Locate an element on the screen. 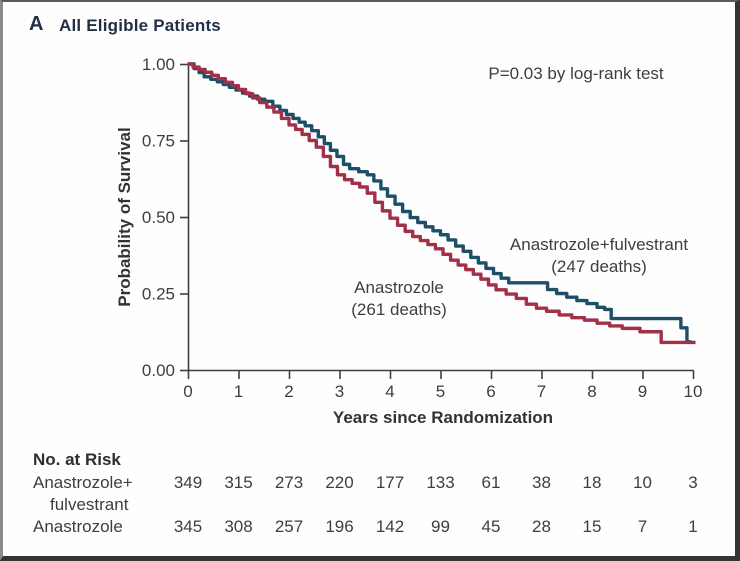 Image resolution: width=740 pixels, height=561 pixels. x-axis-title: Years since Randomization is located at coordinates (443, 417).